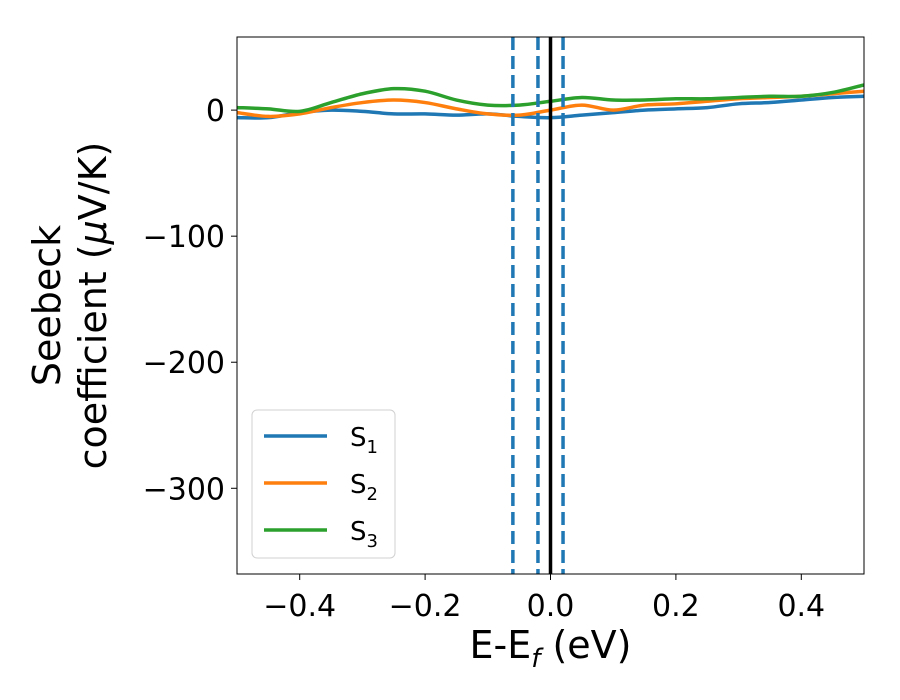 The image size is (900, 700). I want to click on x-axis-label-main: E-E, so click(501, 645).